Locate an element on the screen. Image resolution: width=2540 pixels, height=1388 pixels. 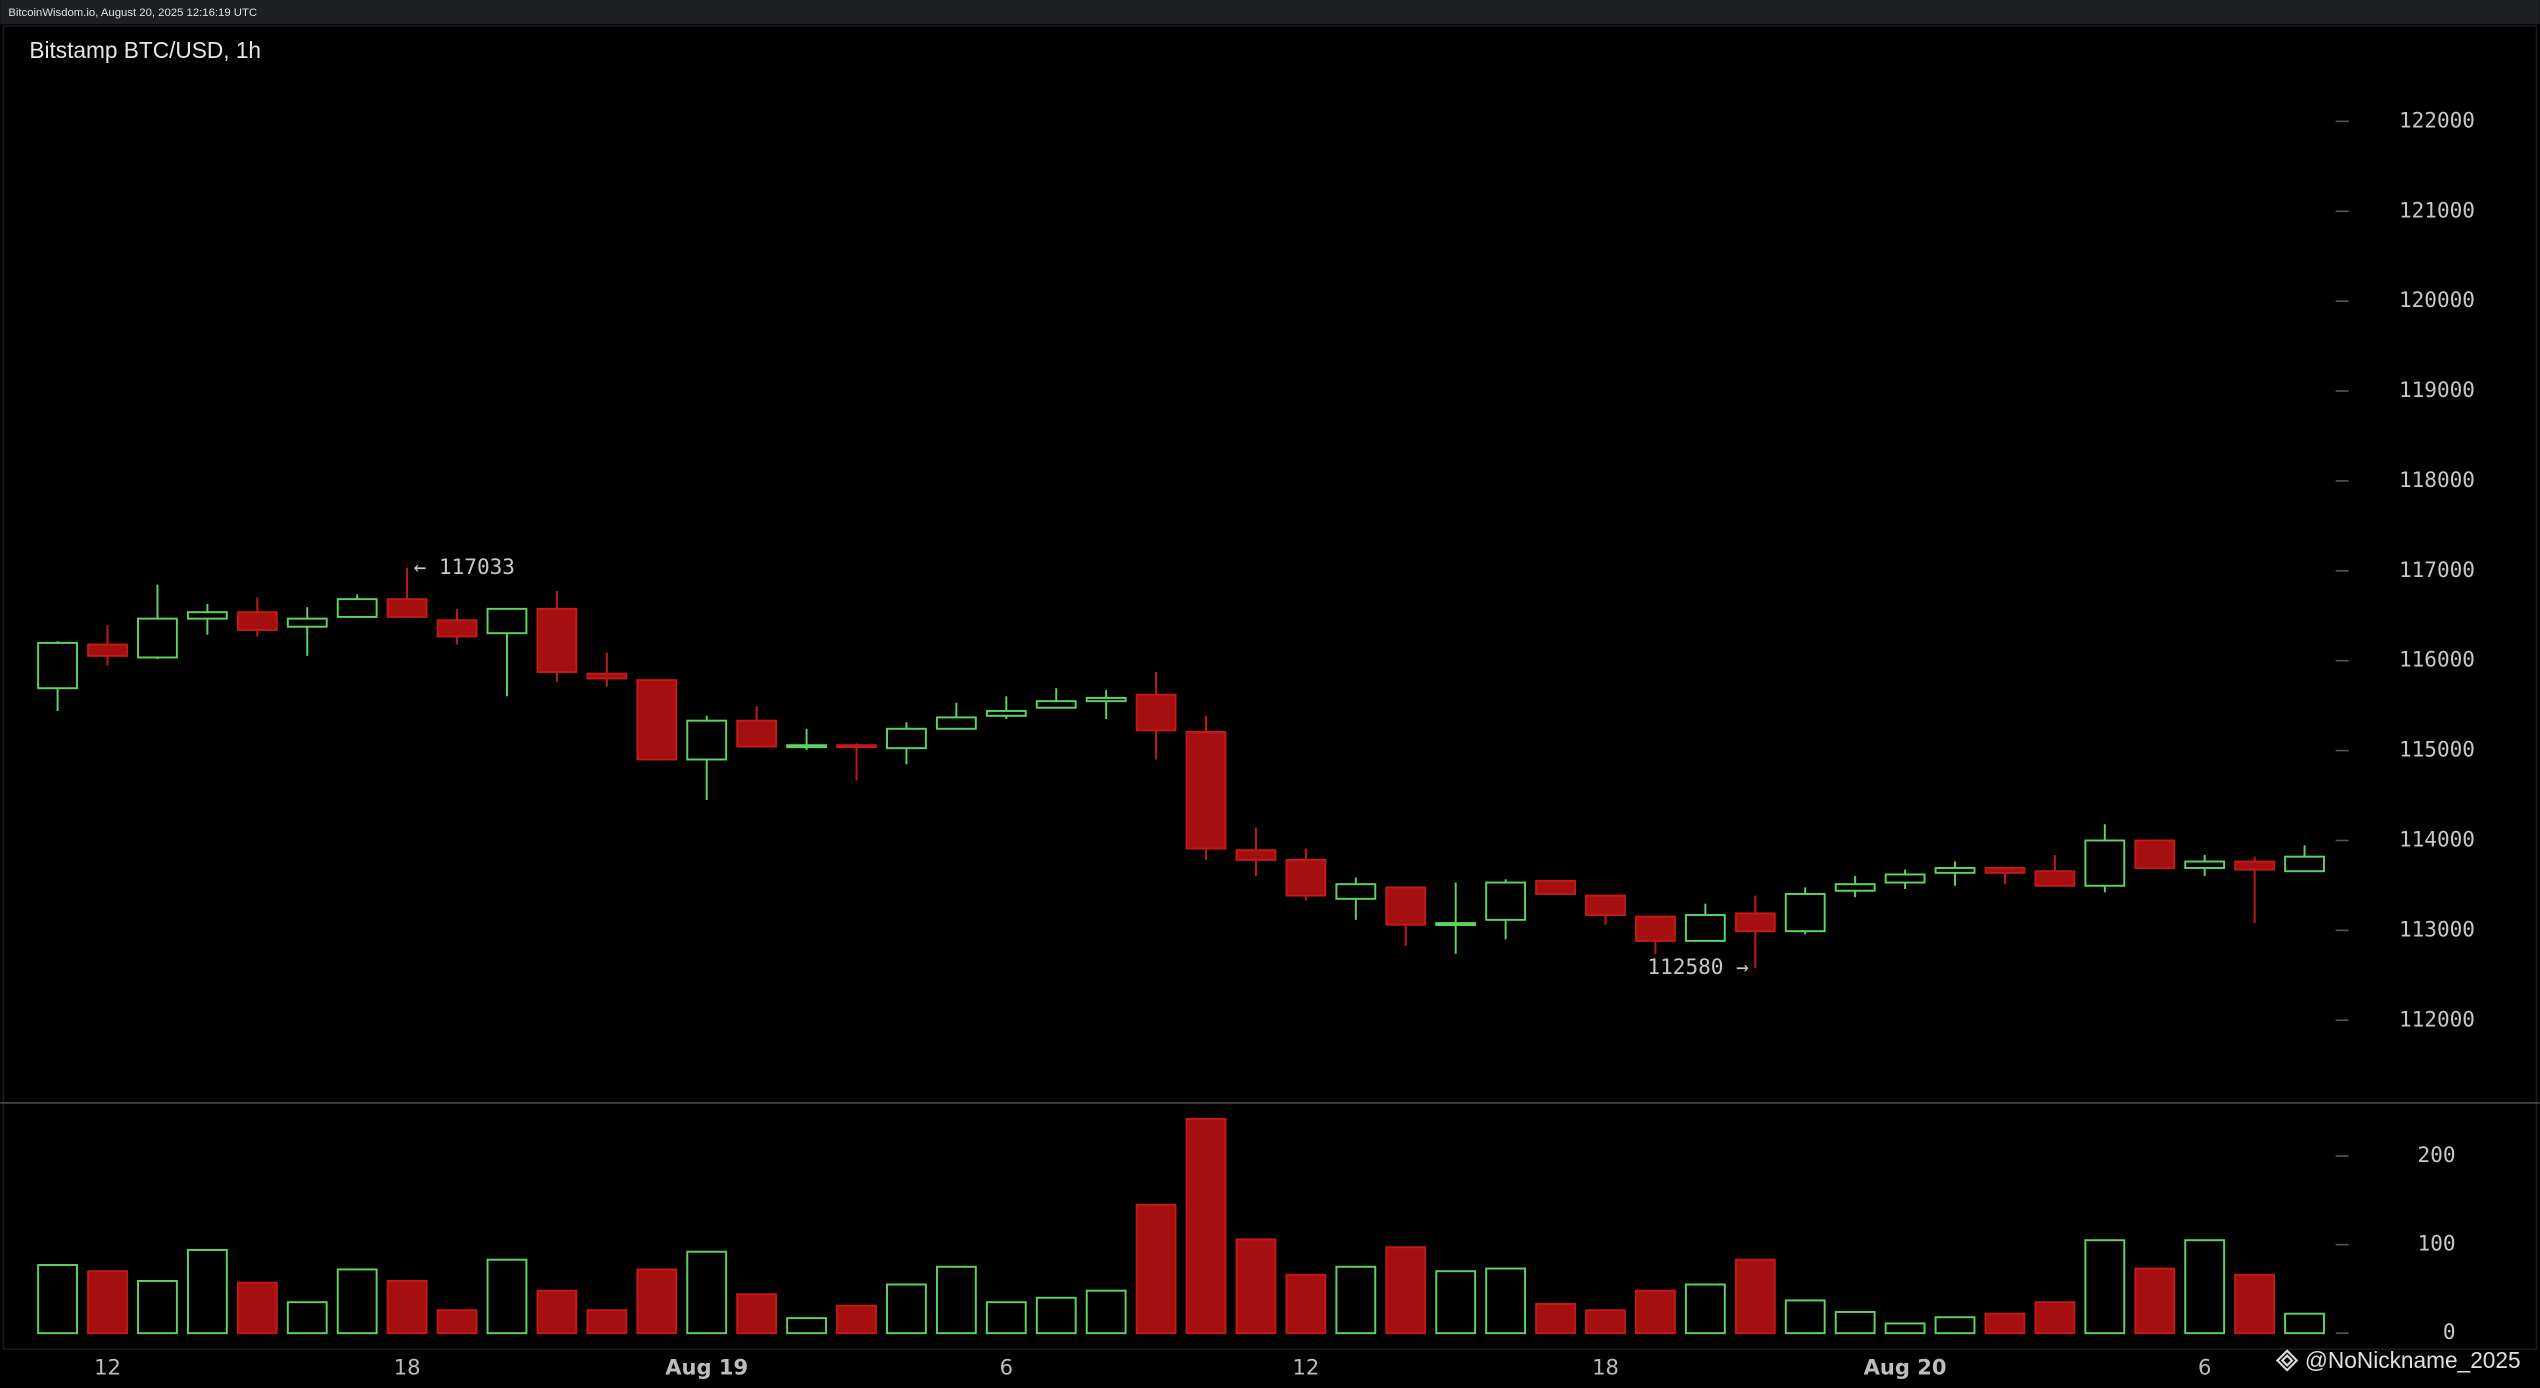
x-tick-label: Aug 20 is located at coordinates (1905, 1367).